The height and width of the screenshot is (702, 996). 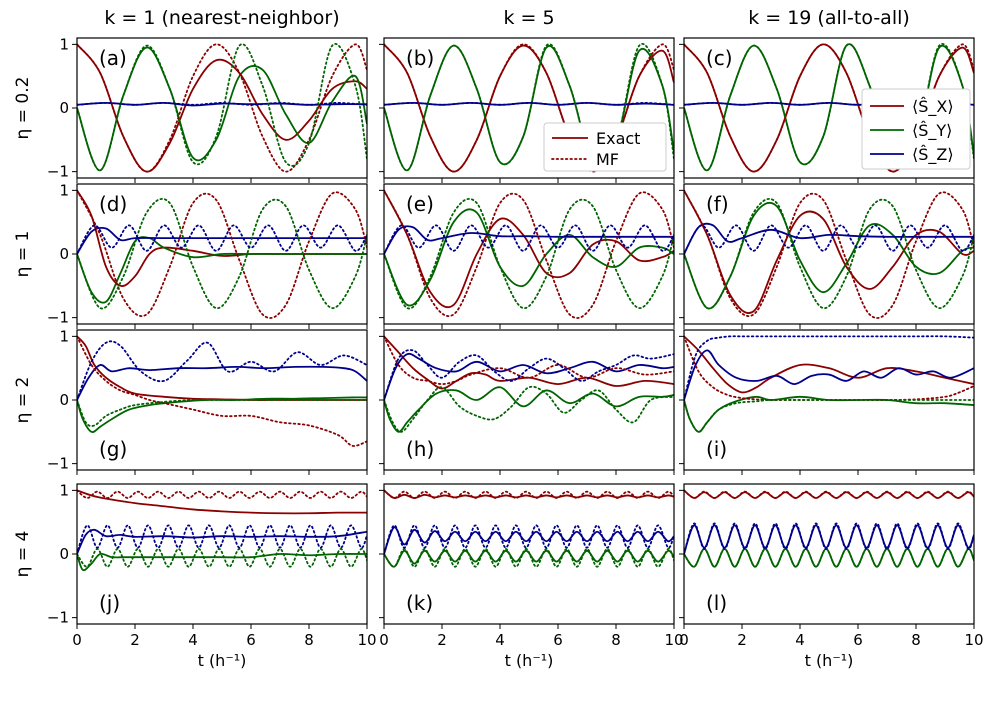 I want to click on legend-label: ⟨Ŝ_Z⟩, so click(x=933, y=155).